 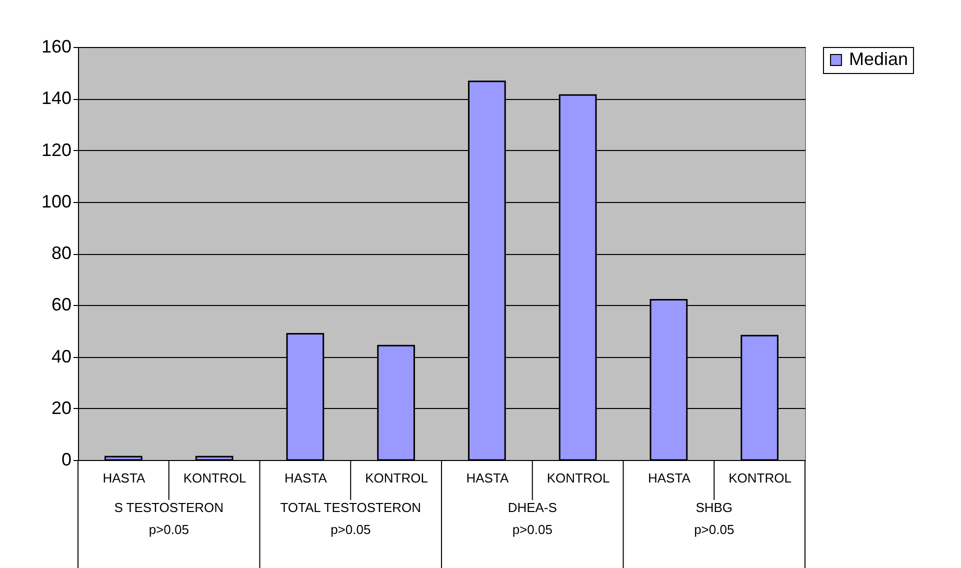 I want to click on y-tick-label: 140, so click(x=56, y=98).